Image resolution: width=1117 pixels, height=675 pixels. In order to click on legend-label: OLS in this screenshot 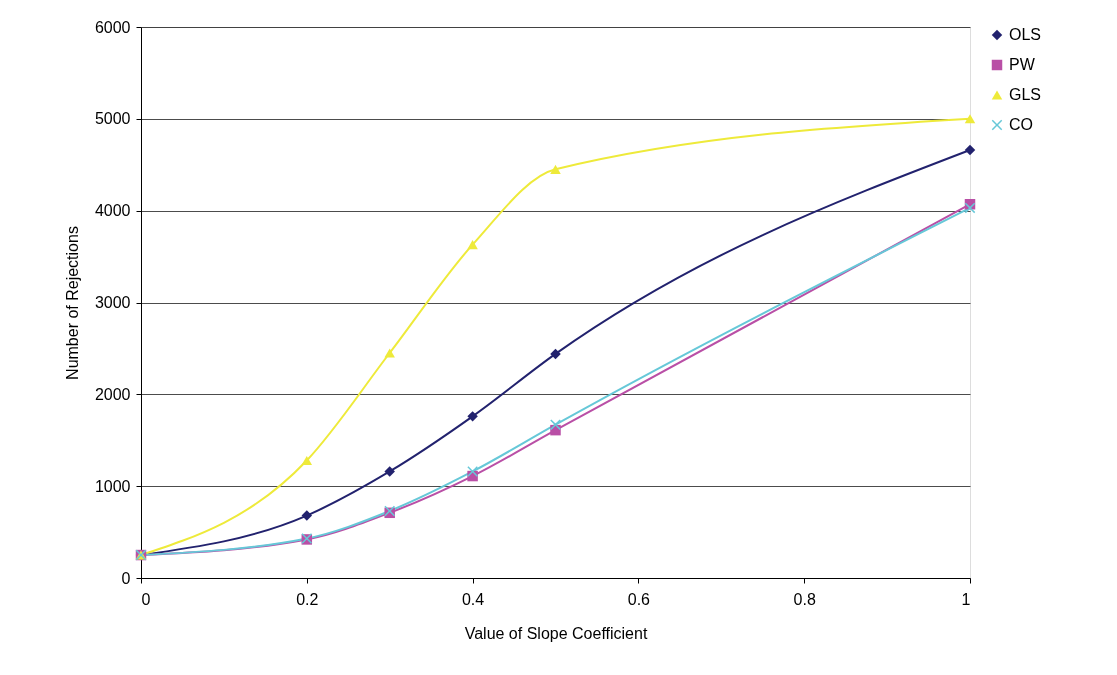, I will do `click(1025, 34)`.